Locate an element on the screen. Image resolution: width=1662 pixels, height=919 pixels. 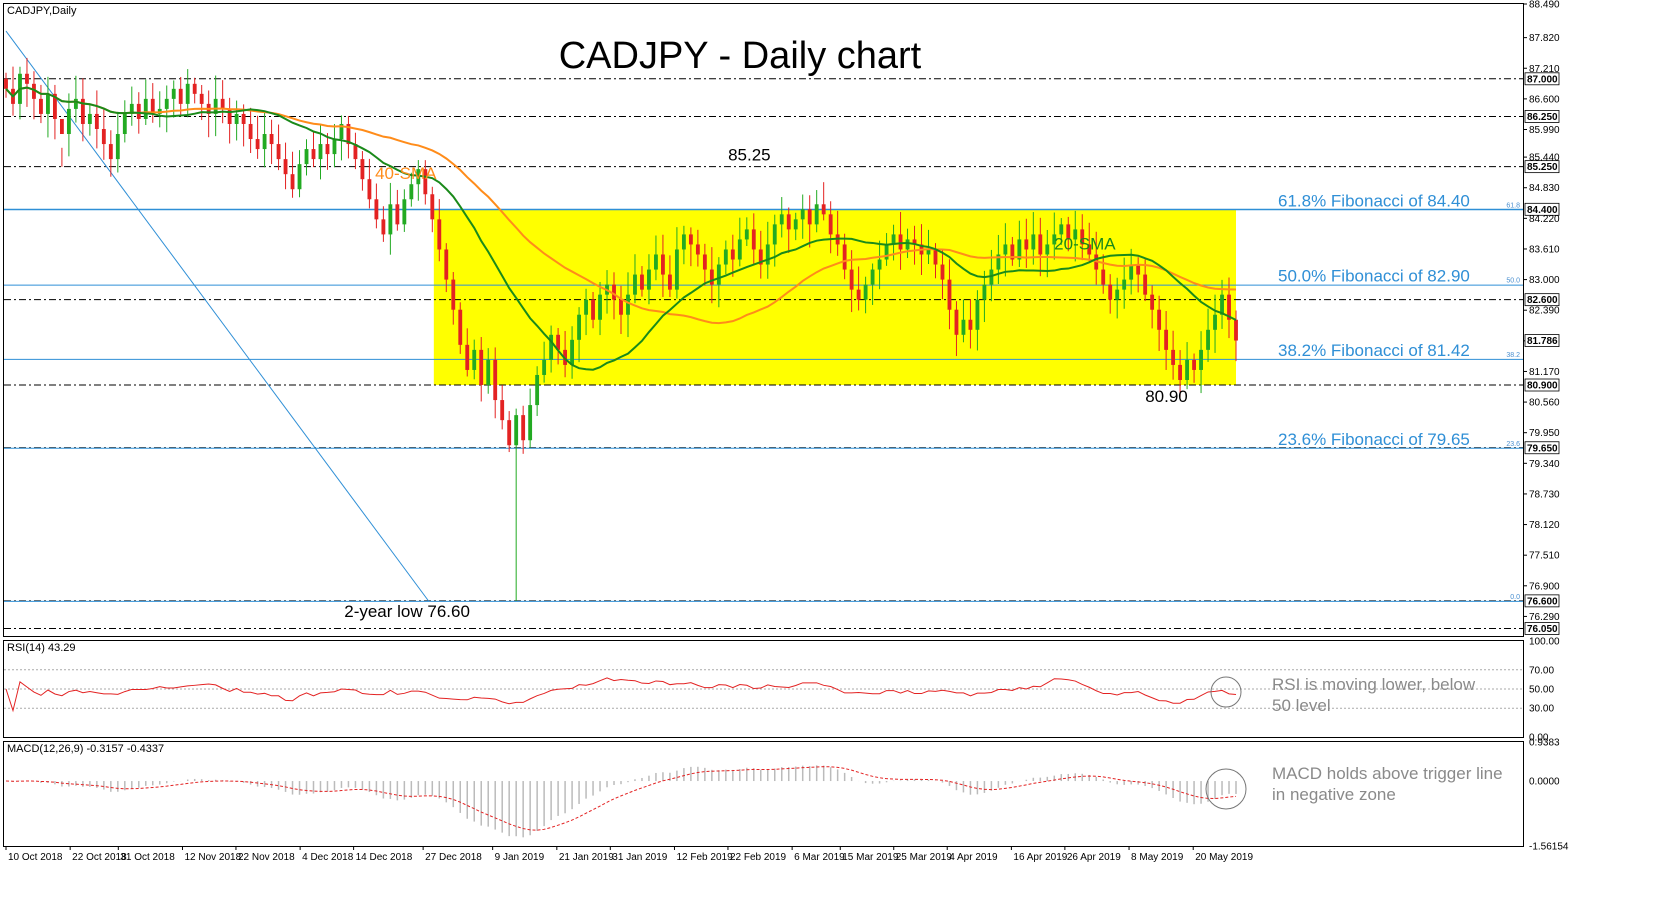
date-tick-label: 12 Feb 2019 is located at coordinates (704, 857).